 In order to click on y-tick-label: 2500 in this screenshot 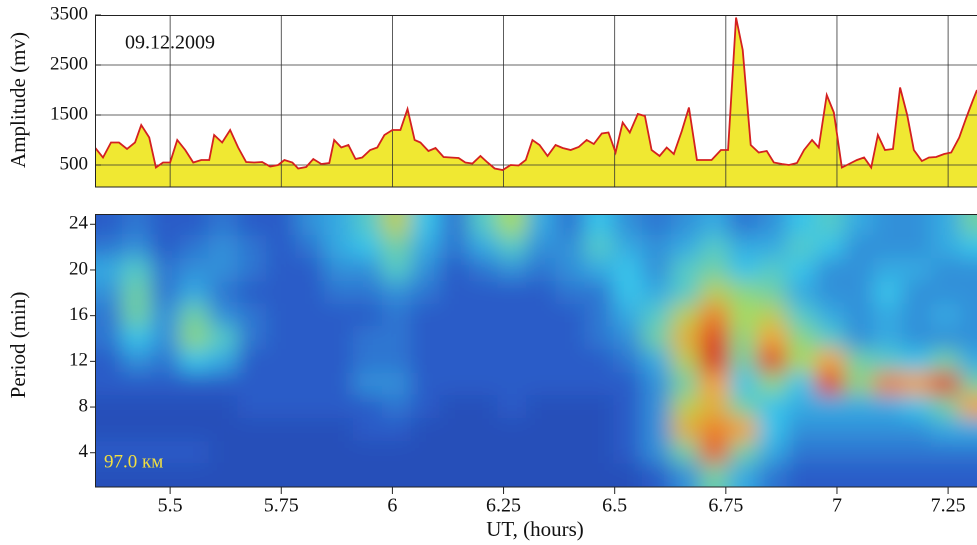, I will do `click(69, 63)`.